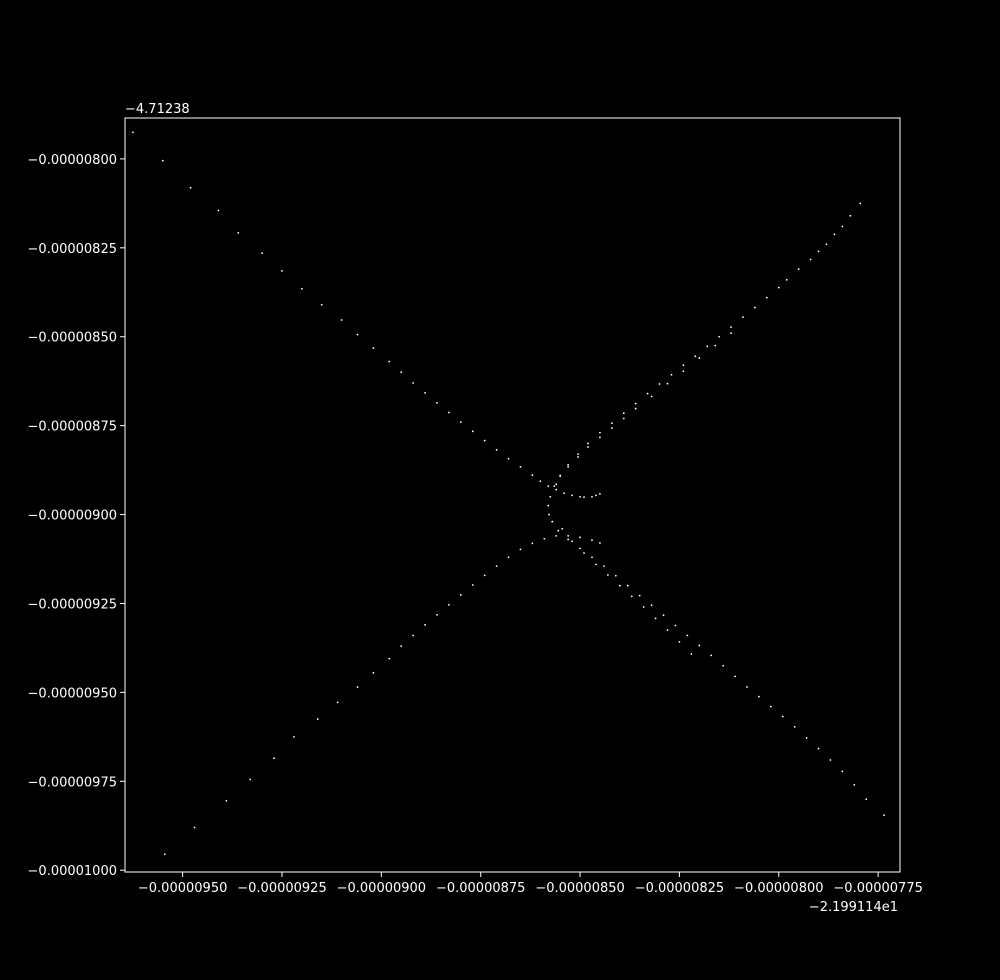 This screenshot has height=980, width=1000. I want to click on y-offset-label: −4.71238, so click(157, 109).